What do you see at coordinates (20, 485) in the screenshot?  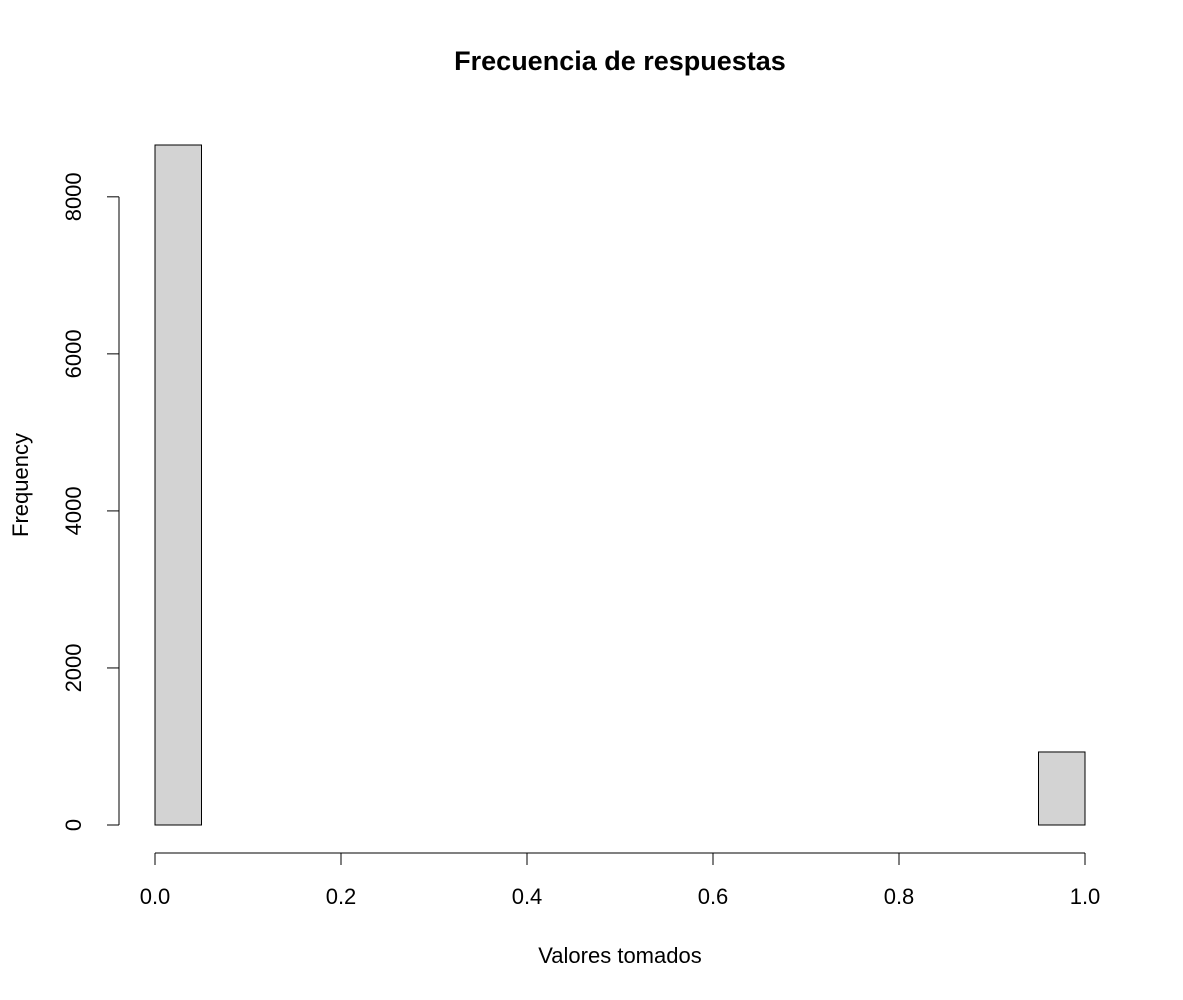 I see `y-axis-label: Frequency` at bounding box center [20, 485].